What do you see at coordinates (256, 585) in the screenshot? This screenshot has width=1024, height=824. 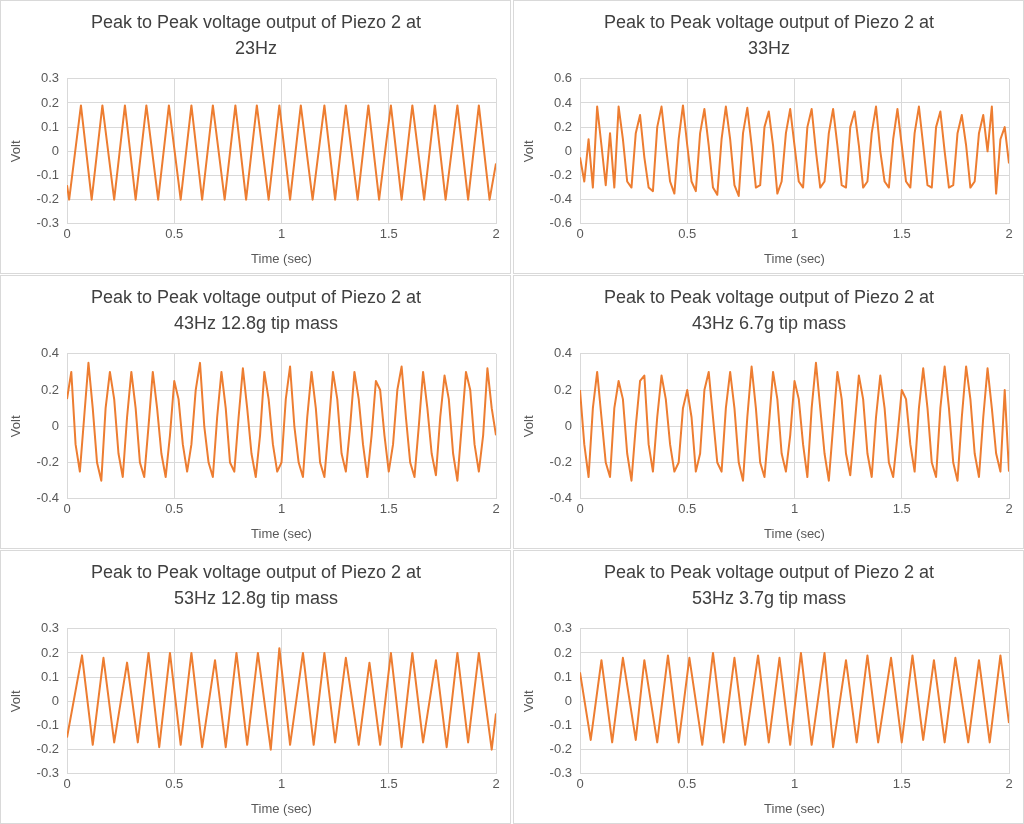 I see `chart-title: Peak to Peak voltage output of Piezo 2 at 53Hz 12.8g tip mass` at bounding box center [256, 585].